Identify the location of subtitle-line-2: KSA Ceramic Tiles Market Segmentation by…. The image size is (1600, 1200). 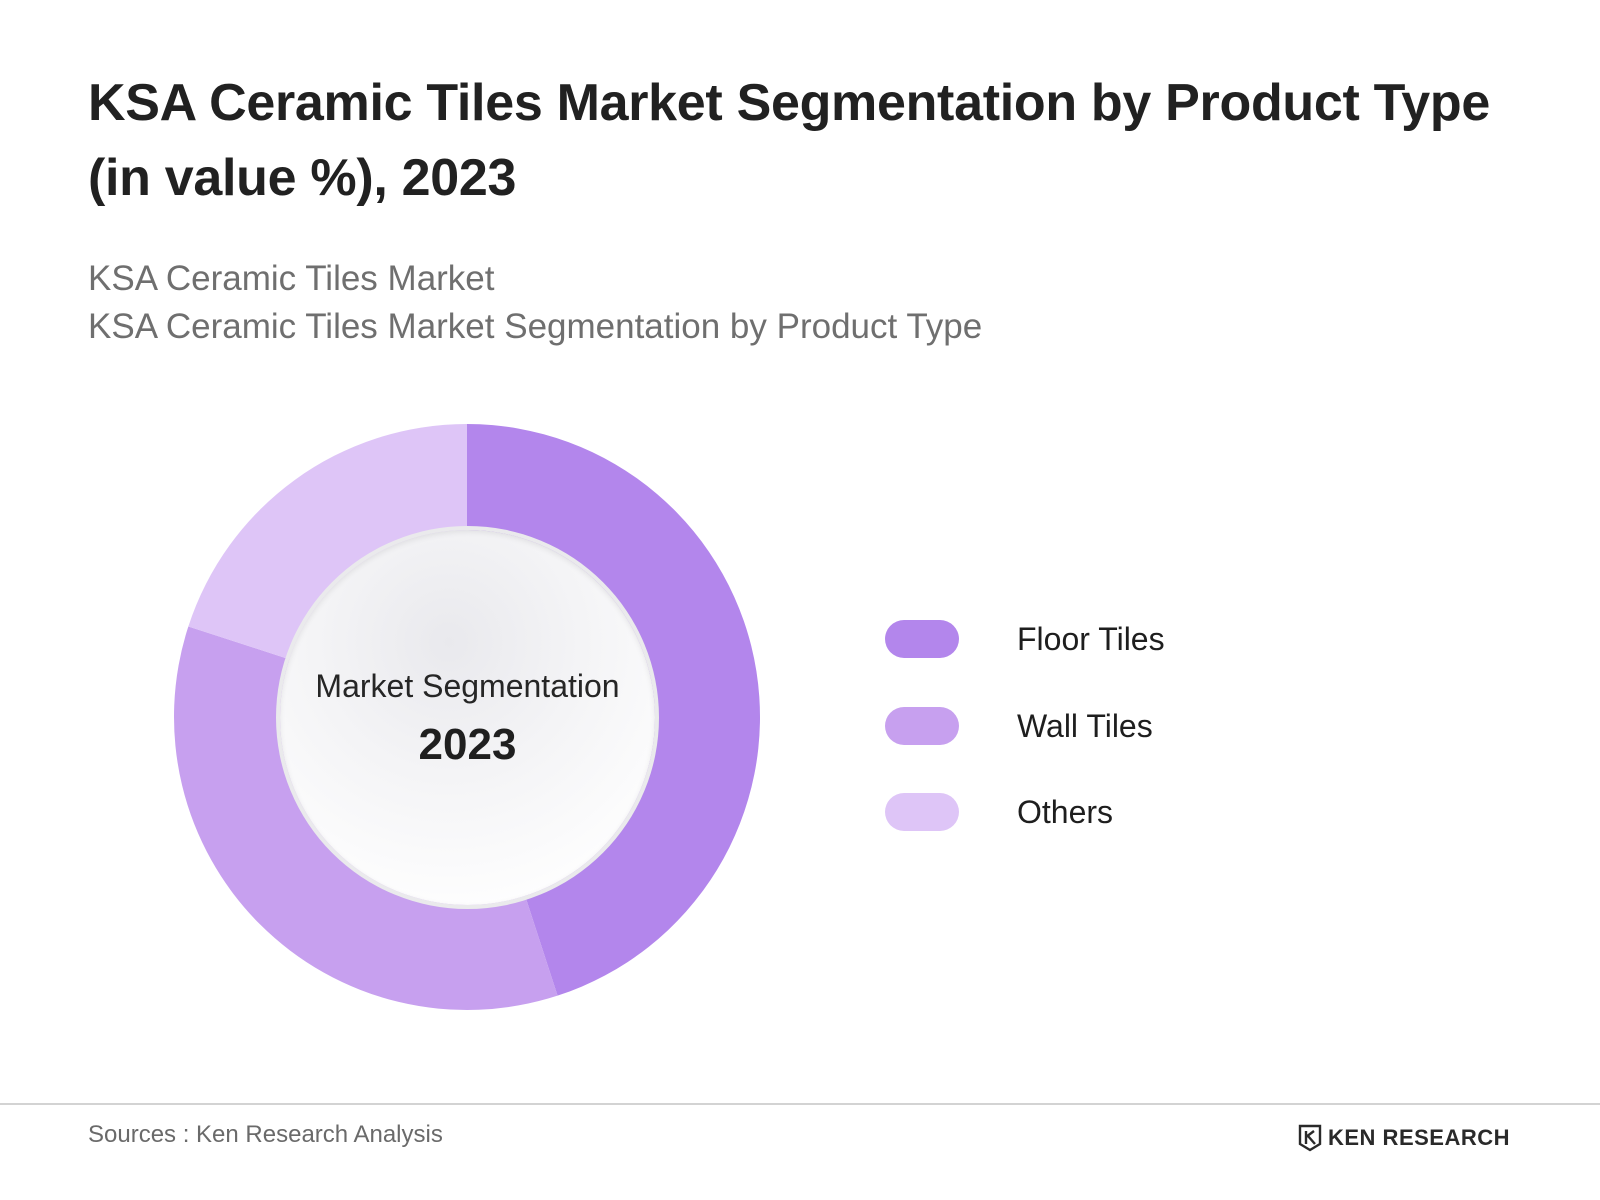
(535, 326).